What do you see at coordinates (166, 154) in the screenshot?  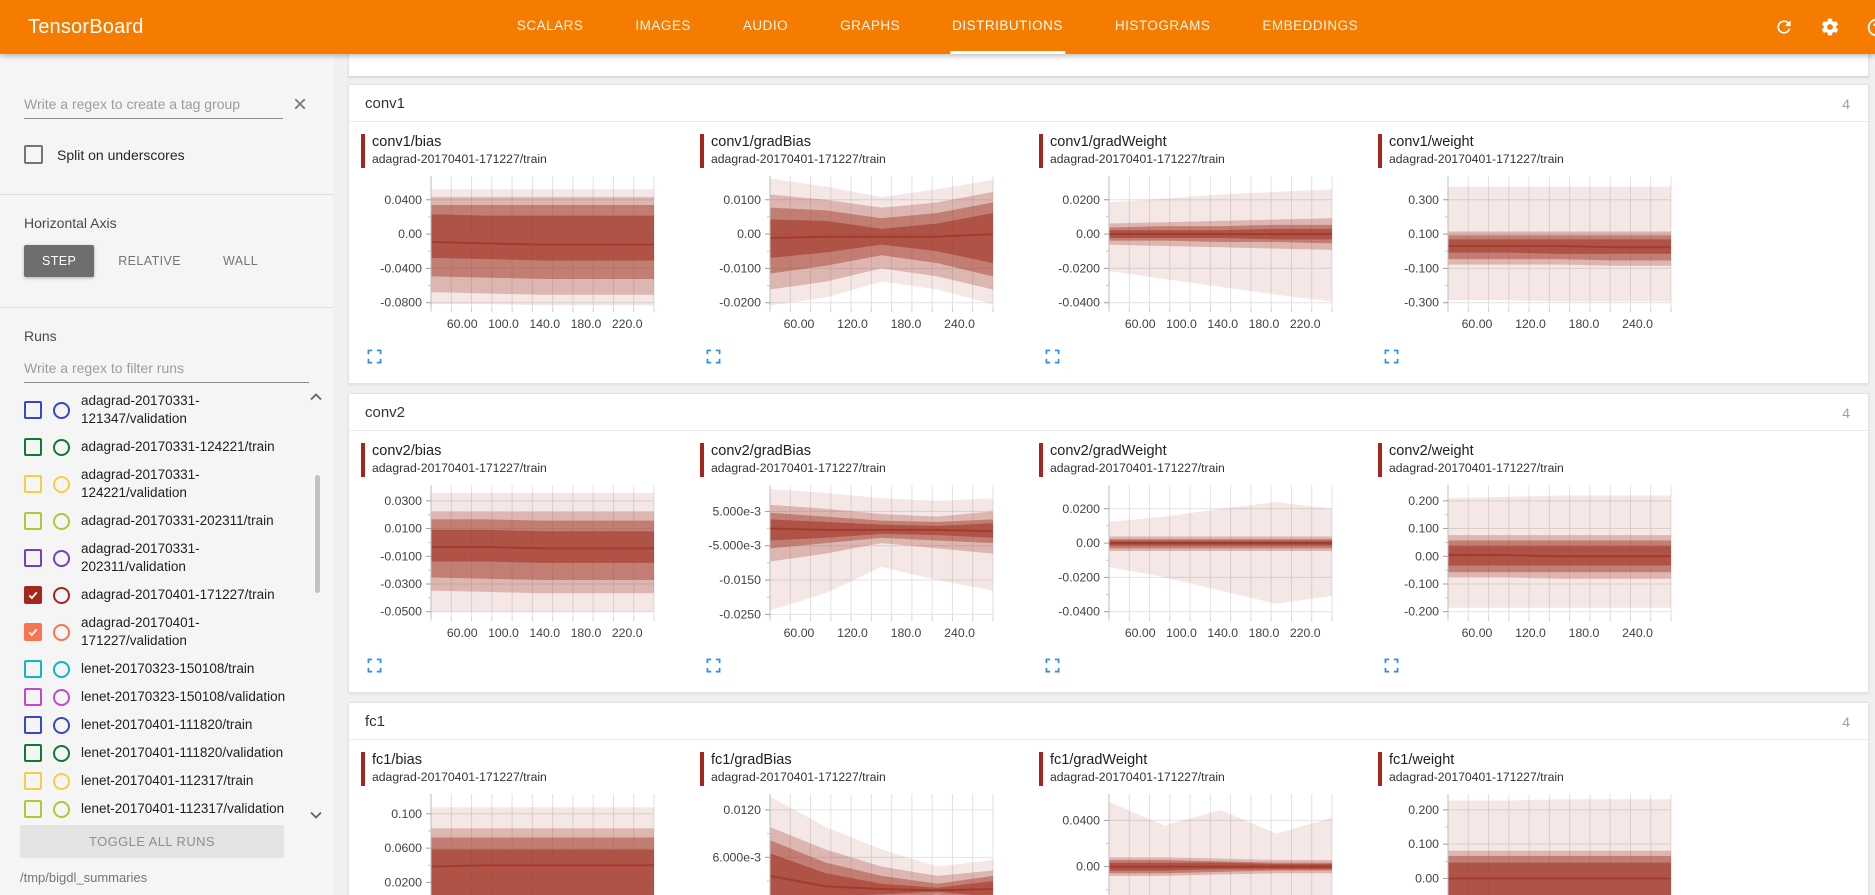 I see `split-underscores-row: Split on underscores` at bounding box center [166, 154].